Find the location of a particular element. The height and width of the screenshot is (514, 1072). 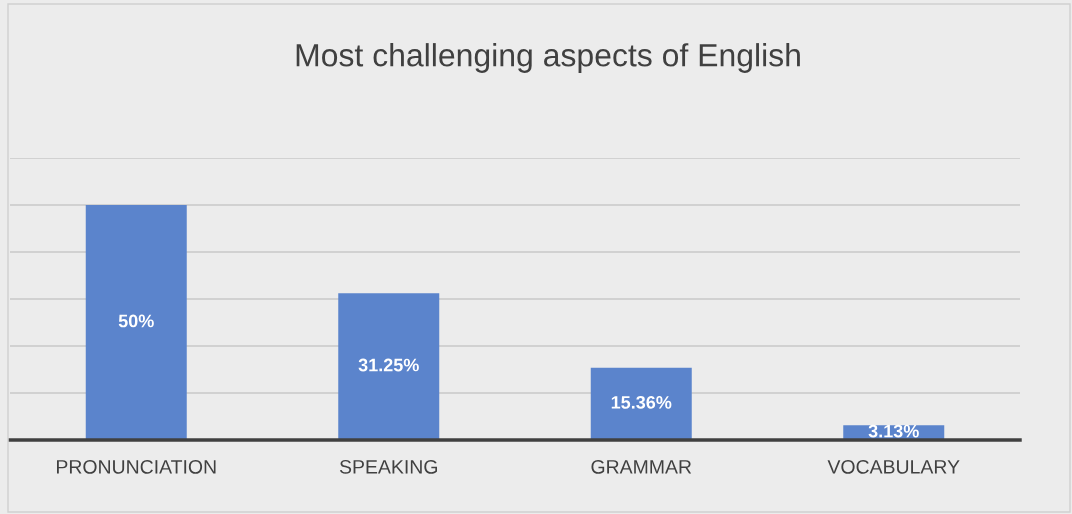

x-tick-label: PRONUNCIATION is located at coordinates (136, 466).